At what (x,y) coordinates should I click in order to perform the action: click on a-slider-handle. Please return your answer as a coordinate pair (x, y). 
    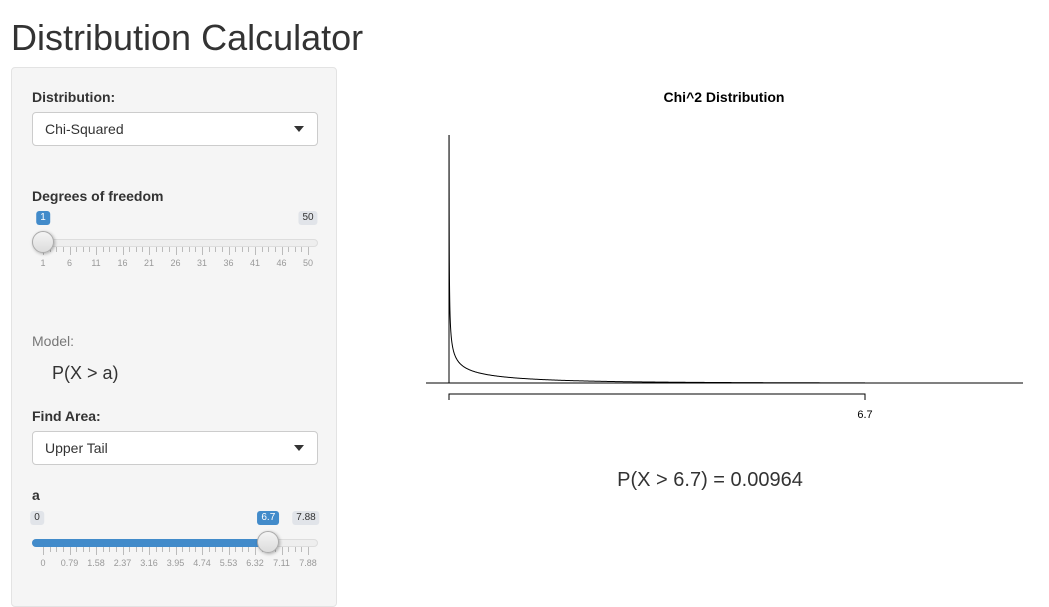
    Looking at the image, I should click on (268, 542).